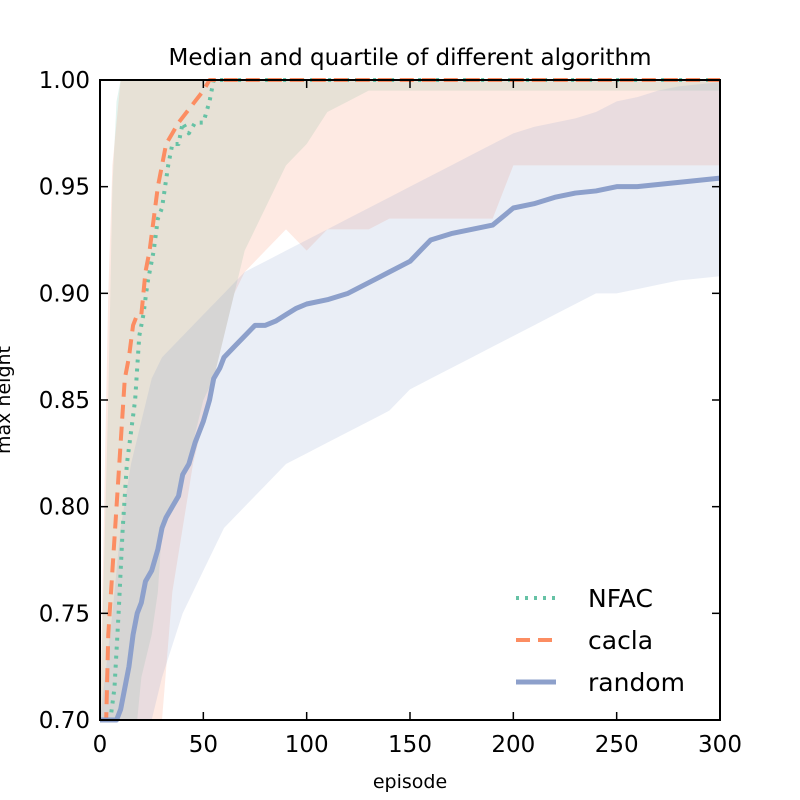 Image resolution: width=800 pixels, height=800 pixels. I want to click on legend-label-nfac: NFAC, so click(620, 598).